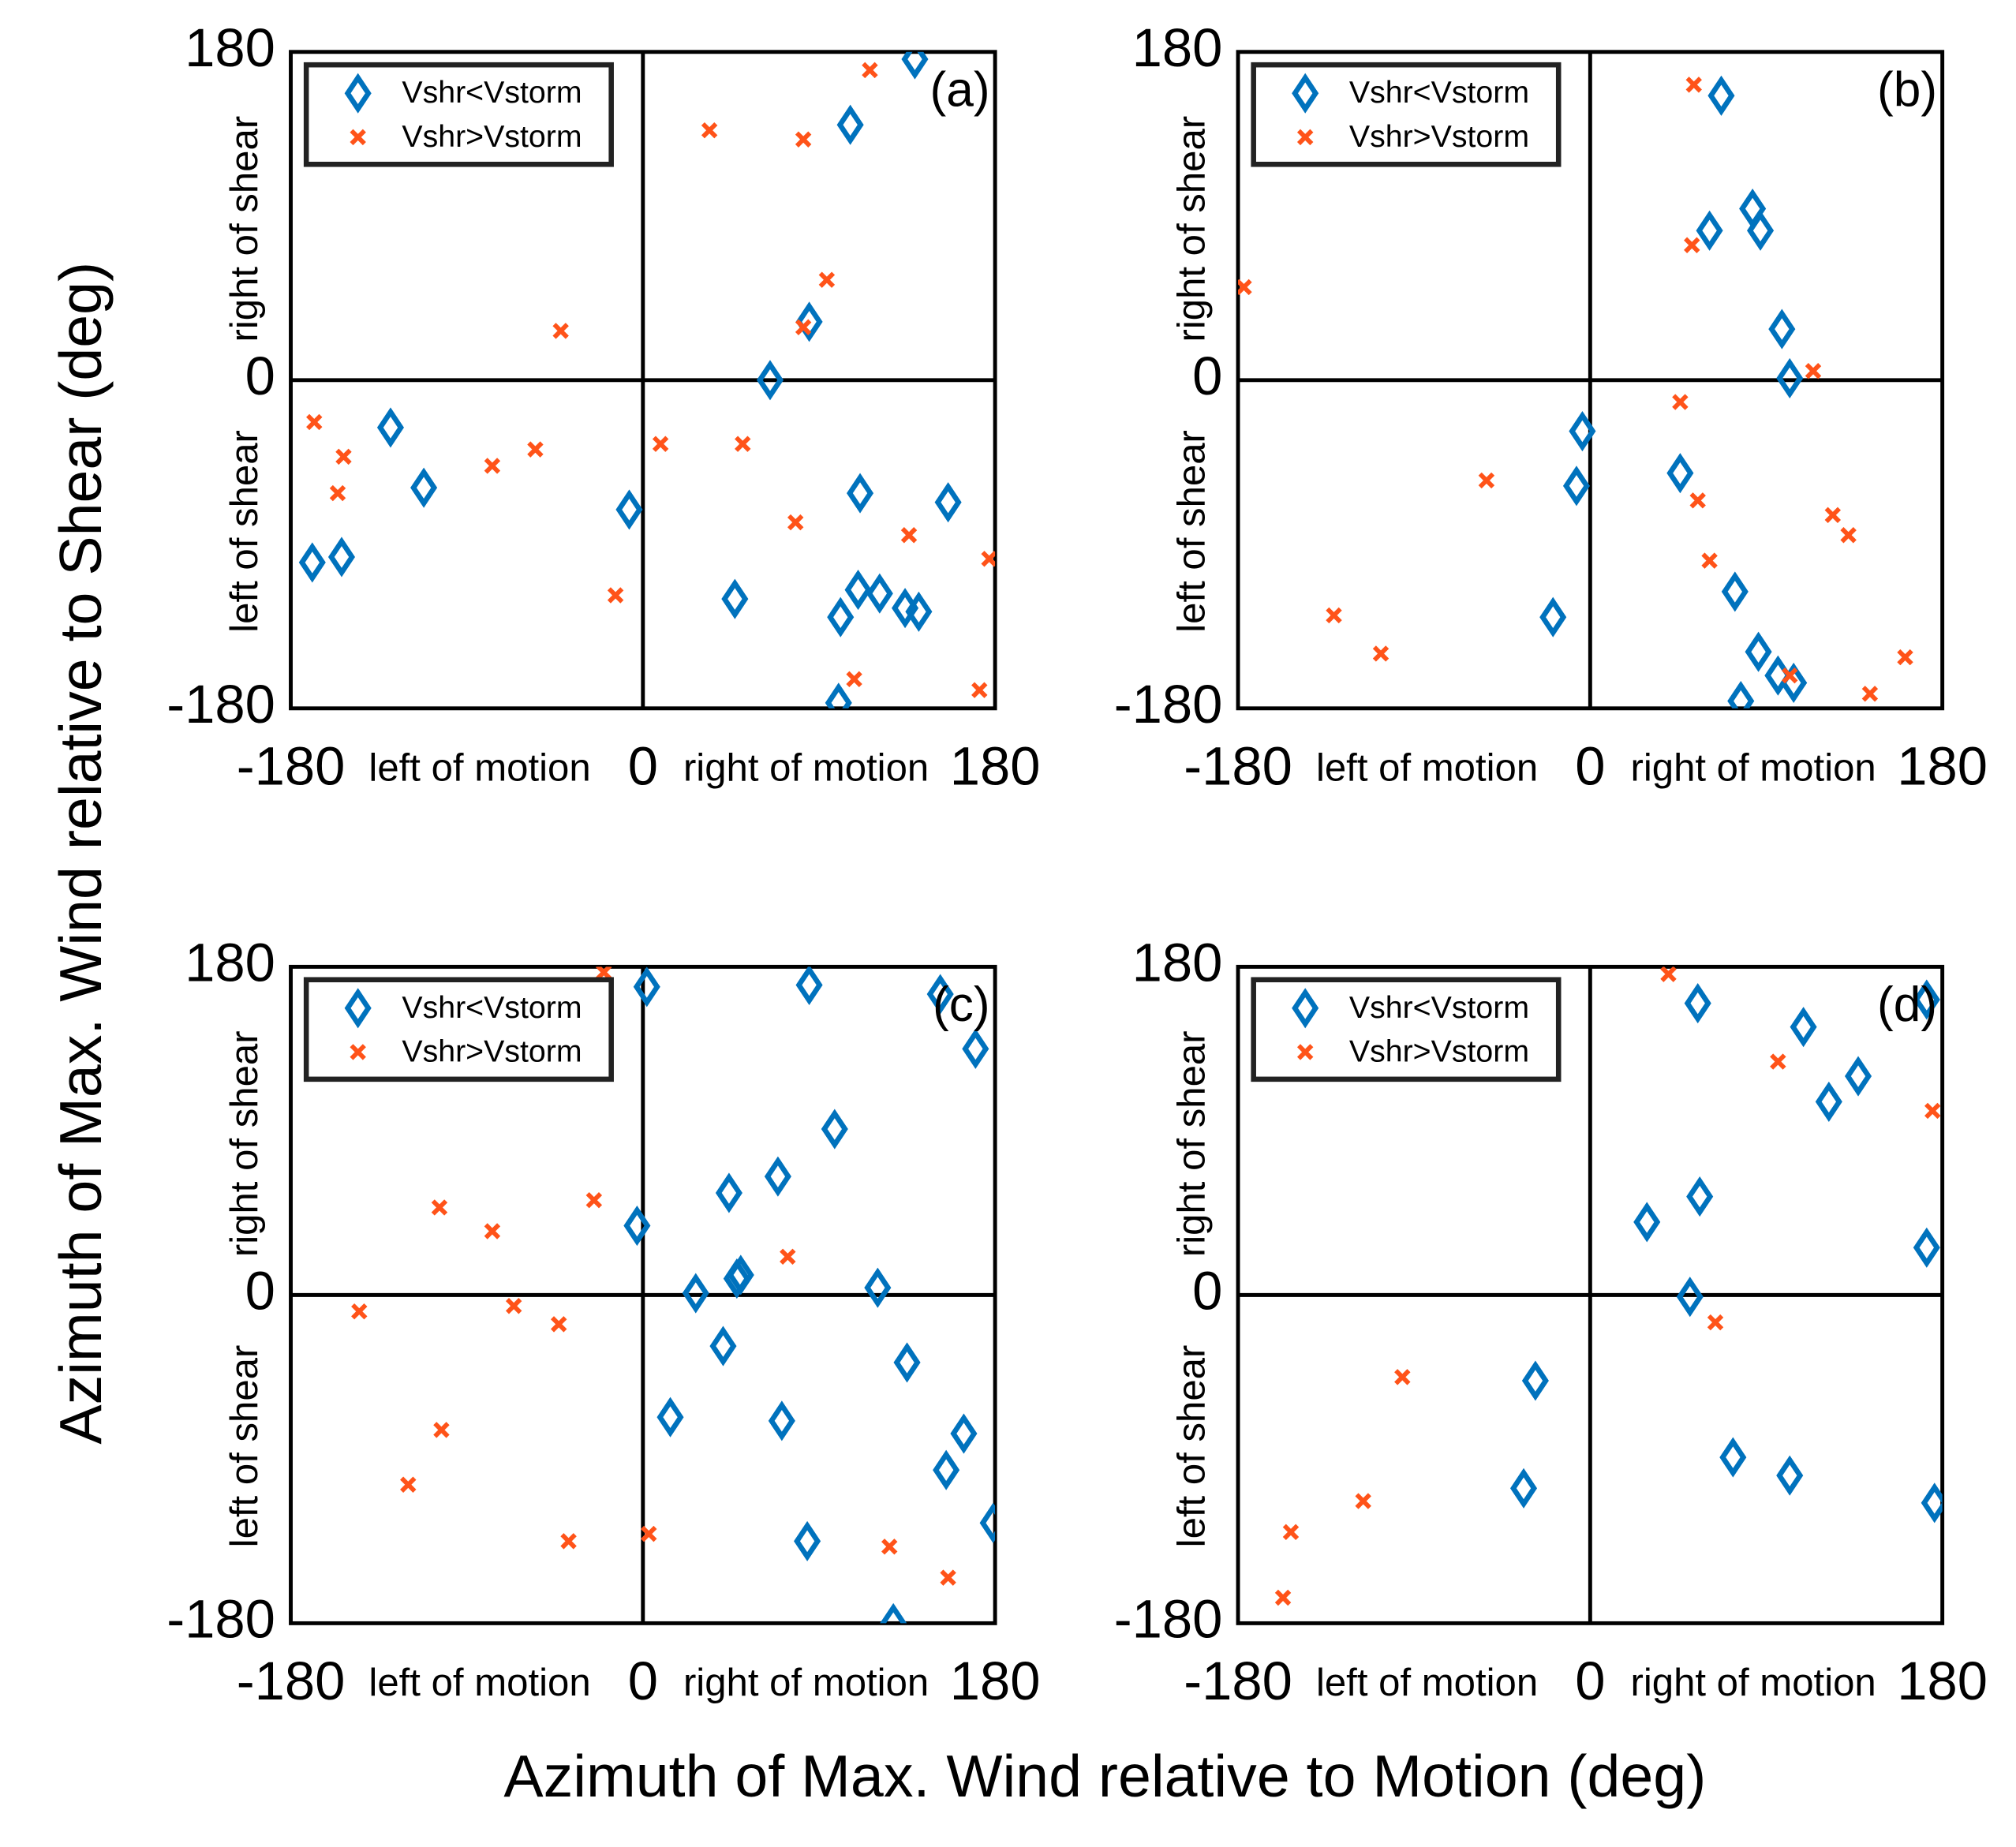 The image size is (2016, 1847). I want to click on x-tick-label: 0, so click(1590, 766).